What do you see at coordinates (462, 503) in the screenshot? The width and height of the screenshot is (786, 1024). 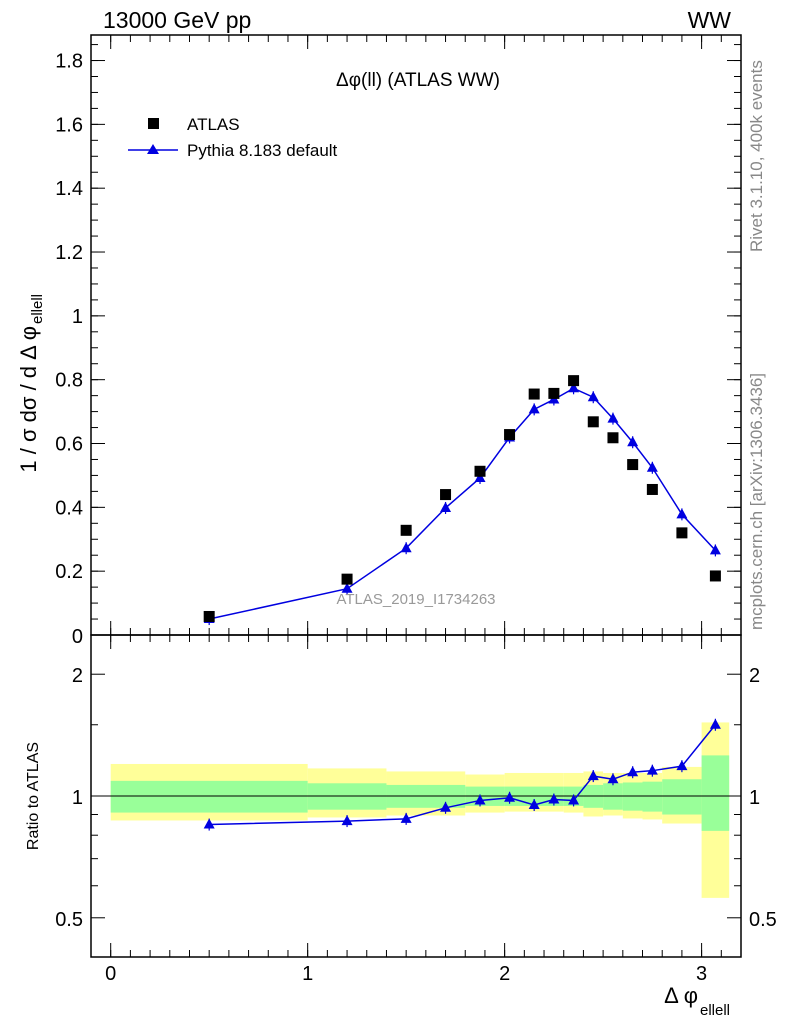 I see `pythia-line` at bounding box center [462, 503].